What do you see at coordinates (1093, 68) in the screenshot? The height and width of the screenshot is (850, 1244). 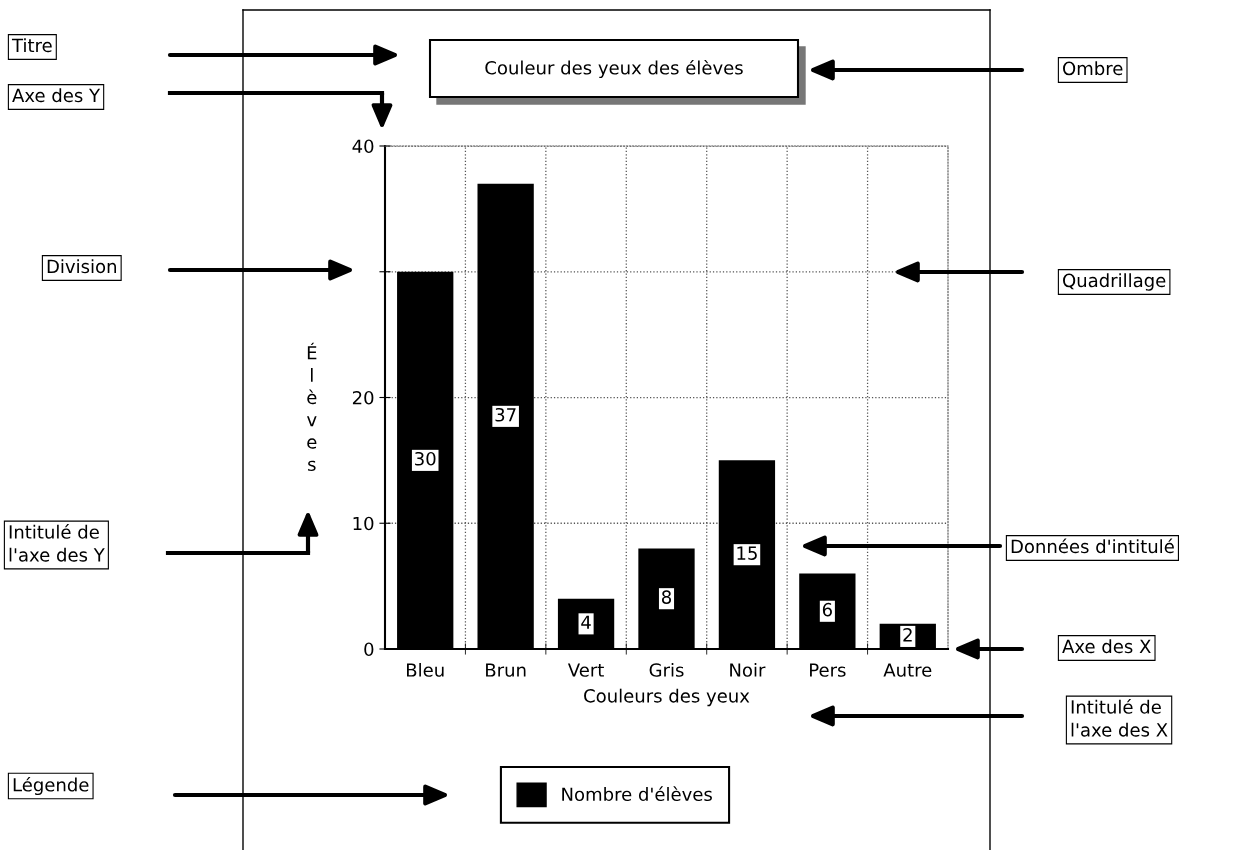 I see `text: Ombre` at bounding box center [1093, 68].